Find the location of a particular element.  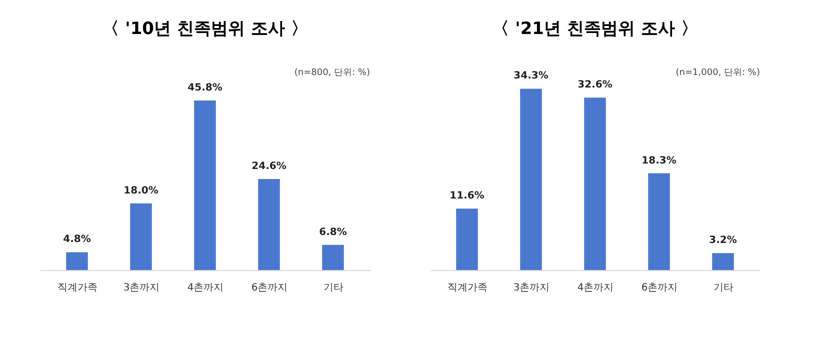

data-label: 4.8% is located at coordinates (77, 240).